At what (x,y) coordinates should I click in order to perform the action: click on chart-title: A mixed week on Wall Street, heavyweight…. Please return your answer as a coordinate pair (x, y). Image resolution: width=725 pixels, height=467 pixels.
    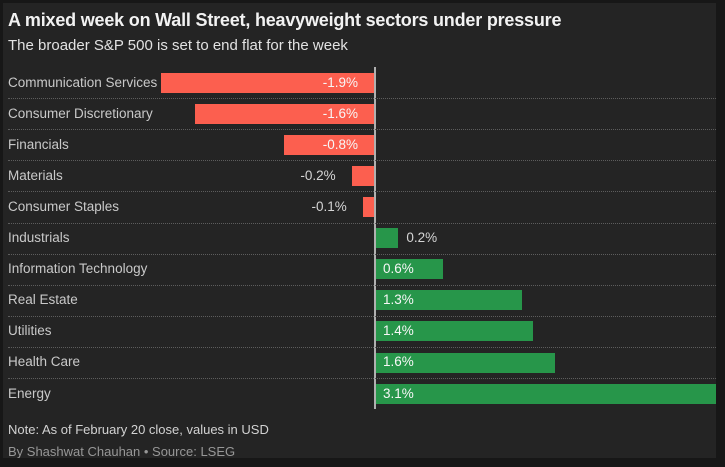
    Looking at the image, I should click on (285, 20).